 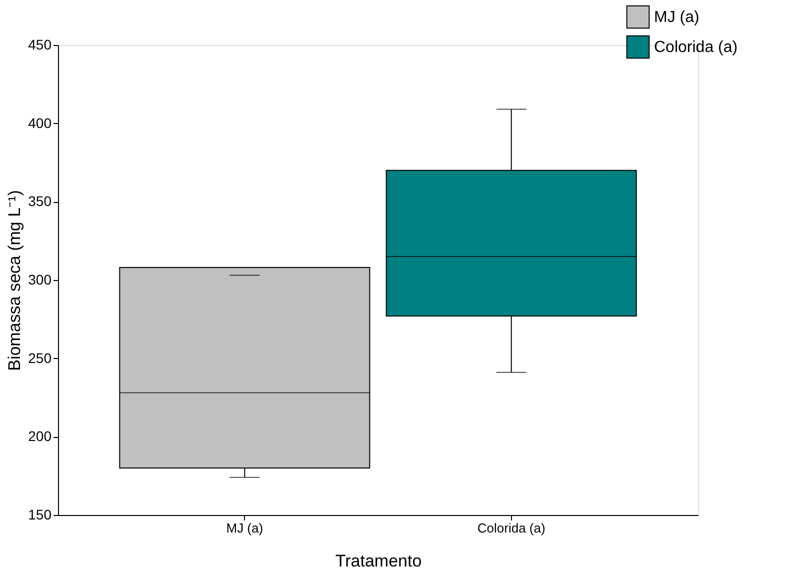 I want to click on legend-label: MJ (a), so click(x=677, y=17).